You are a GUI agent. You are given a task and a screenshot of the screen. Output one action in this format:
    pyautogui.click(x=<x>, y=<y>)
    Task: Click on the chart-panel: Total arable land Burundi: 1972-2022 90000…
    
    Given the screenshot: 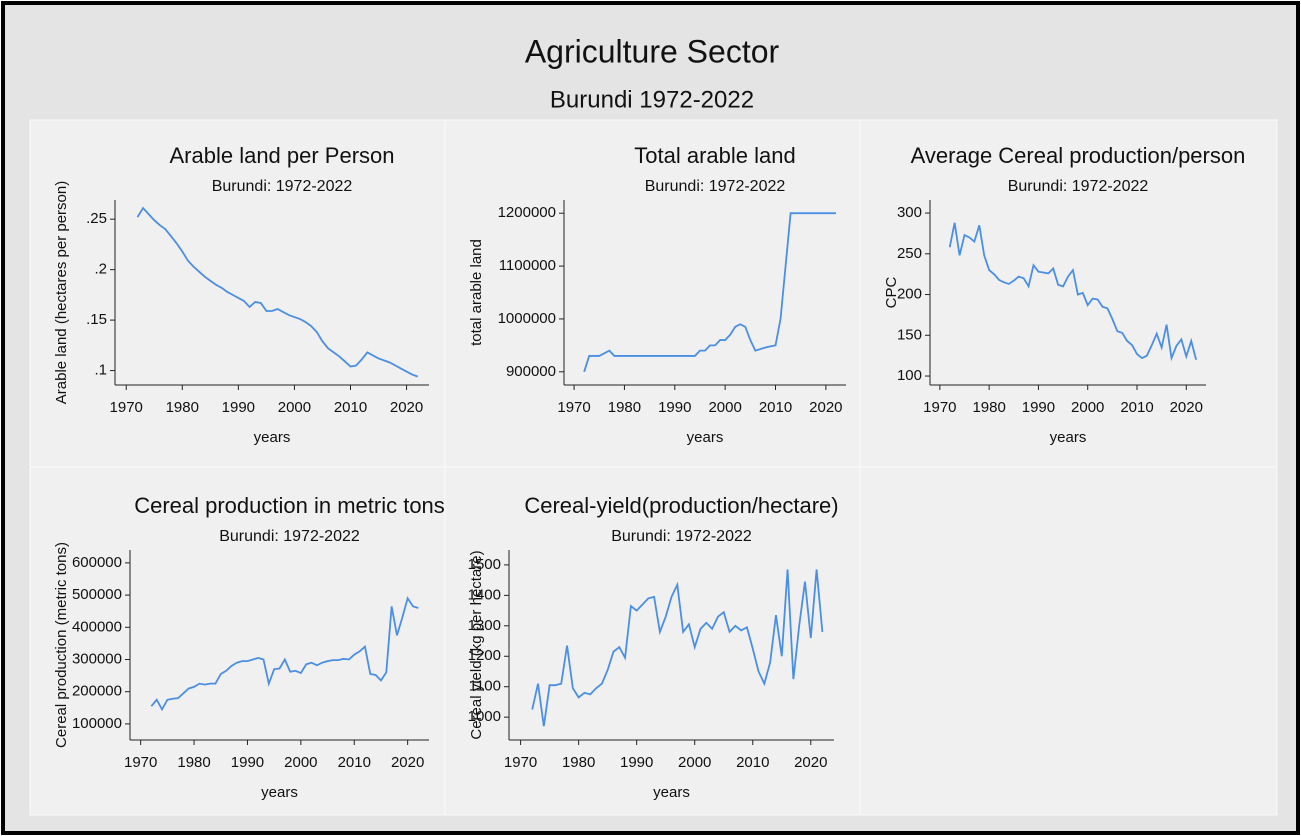 What is the action you would take?
    pyautogui.click(x=652, y=293)
    